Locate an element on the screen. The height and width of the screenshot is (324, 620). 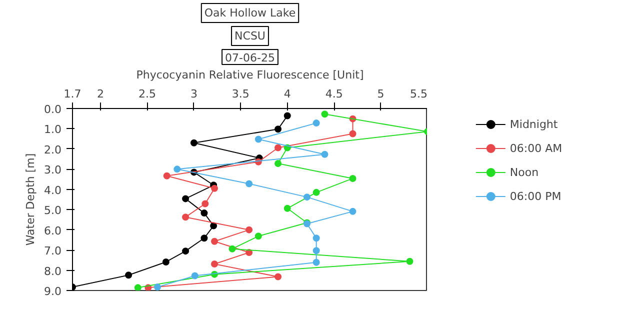
y-tick-label: 0.0 is located at coordinates (53, 109).